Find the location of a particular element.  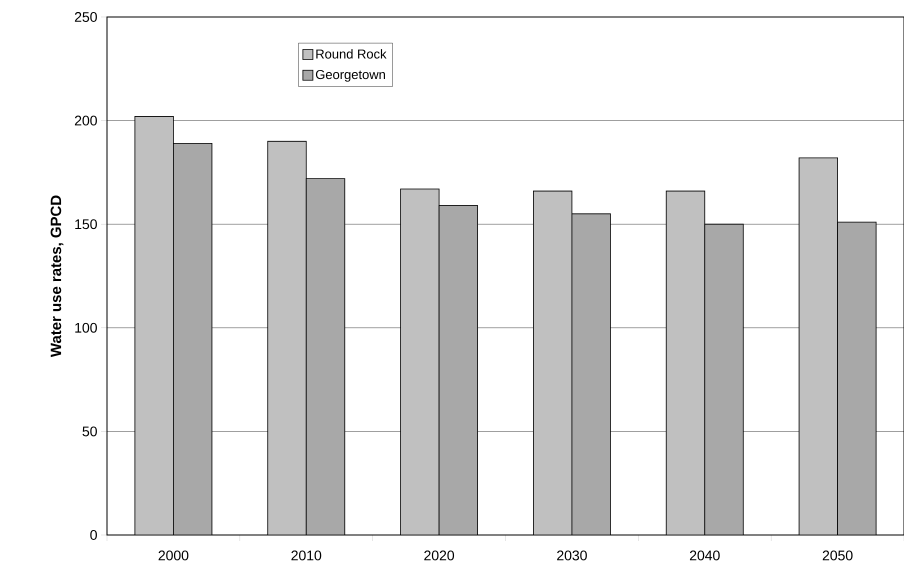

y-tick-label: 50 is located at coordinates (89, 431).